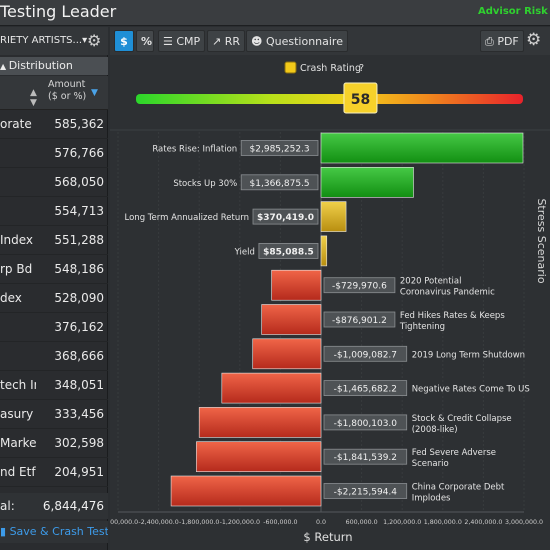 The image size is (550, 550). What do you see at coordinates (458, 493) in the screenshot?
I see `scenario-label: China Corporate Debt Implodes` at bounding box center [458, 493].